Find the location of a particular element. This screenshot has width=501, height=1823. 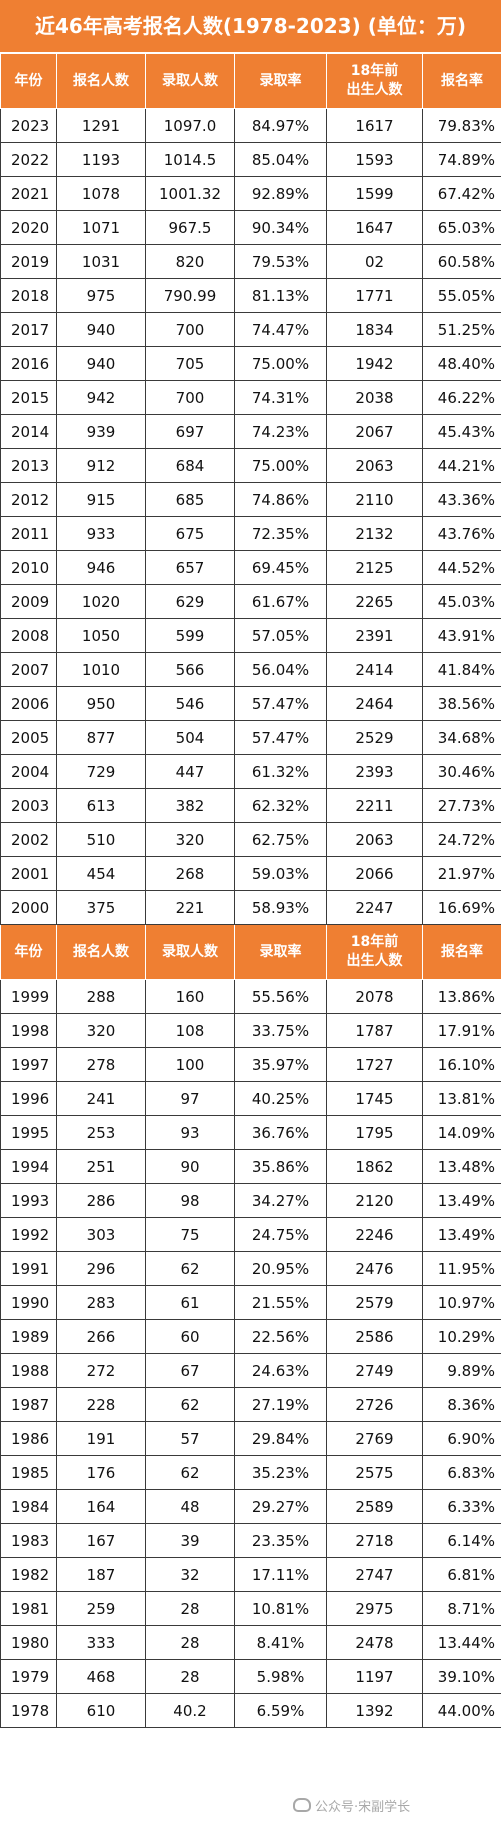

table-row: 1978 610 40.2 6.59% 1392 44.00% is located at coordinates (250, 1710).